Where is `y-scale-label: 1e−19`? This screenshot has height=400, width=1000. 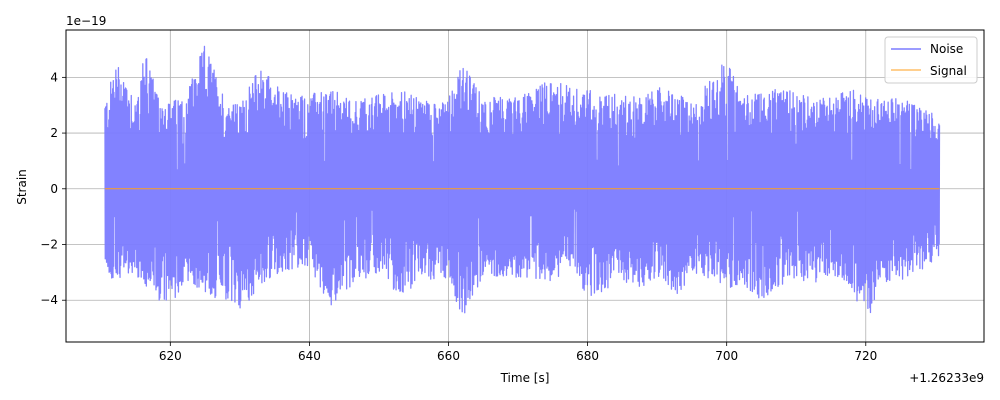 y-scale-label: 1e−19 is located at coordinates (86, 21).